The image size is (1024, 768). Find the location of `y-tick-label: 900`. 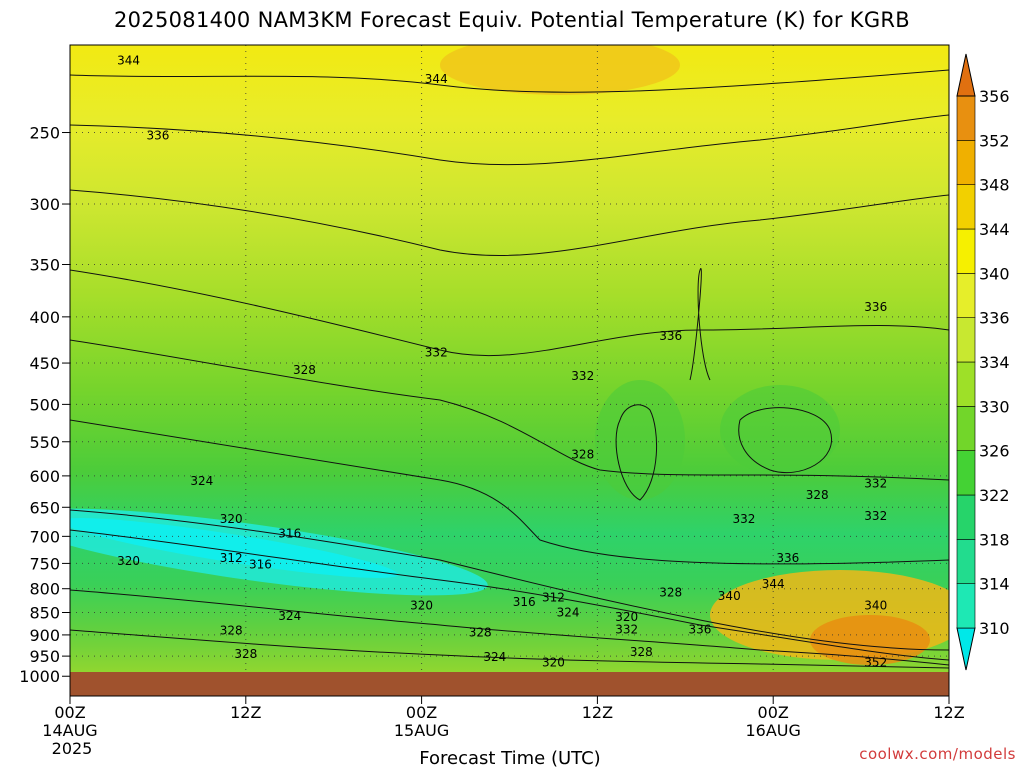

y-tick-label: 900 is located at coordinates (44, 635).